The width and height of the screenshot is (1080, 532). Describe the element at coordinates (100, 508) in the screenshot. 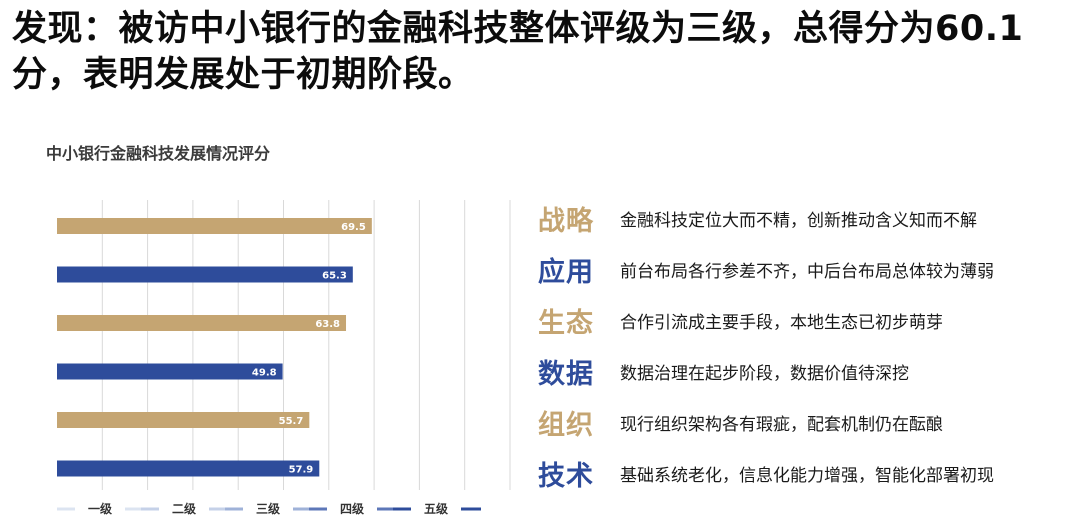

I see `level-label: 一级` at that location.